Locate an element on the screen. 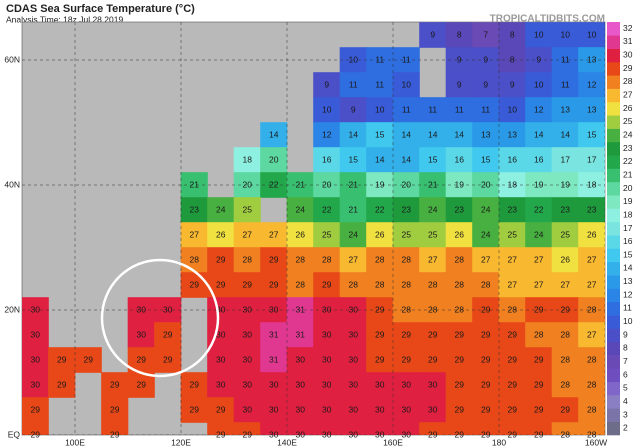 This screenshot has height=448, width=640. sst-value: 9 is located at coordinates (353, 109).